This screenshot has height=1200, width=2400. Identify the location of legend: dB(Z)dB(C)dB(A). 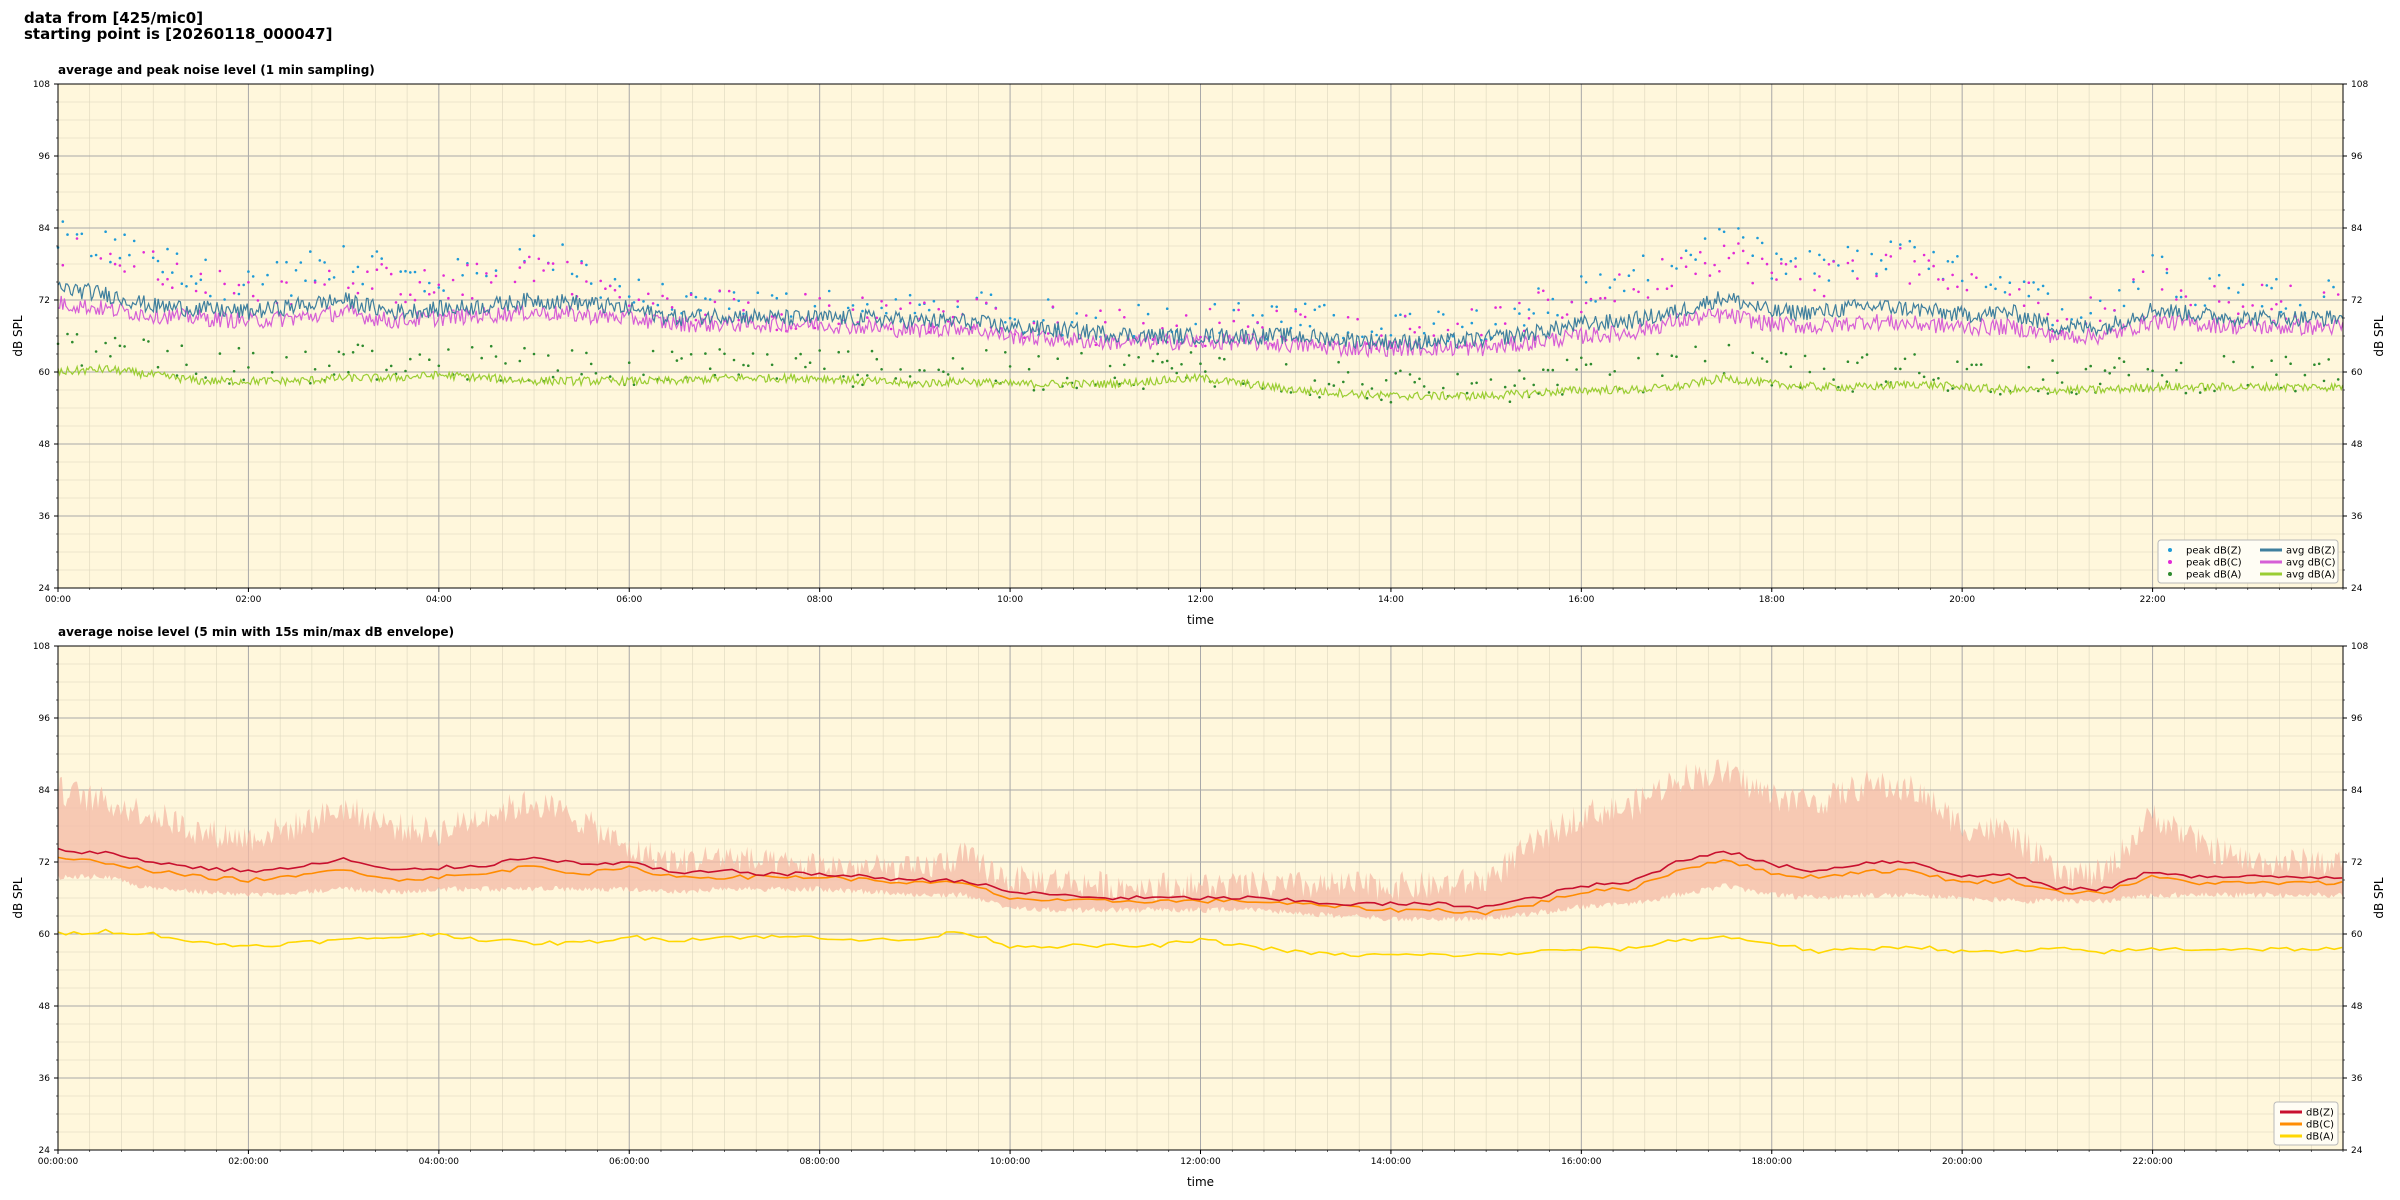
(2306, 1123).